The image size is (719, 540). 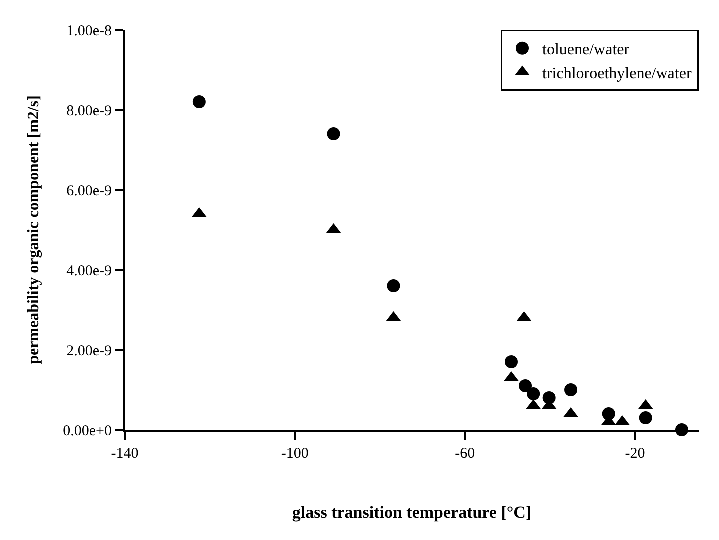 I want to click on y-tick-label: 2.00e-9, so click(x=89, y=351).